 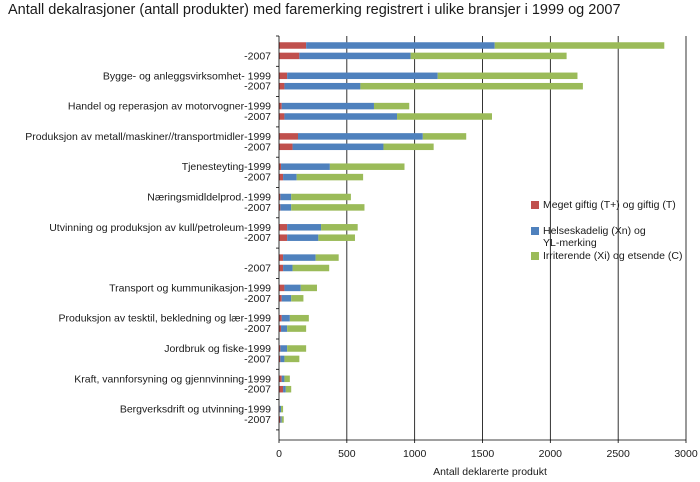 I want to click on x-tick-label-4: 2000, so click(x=551, y=454).